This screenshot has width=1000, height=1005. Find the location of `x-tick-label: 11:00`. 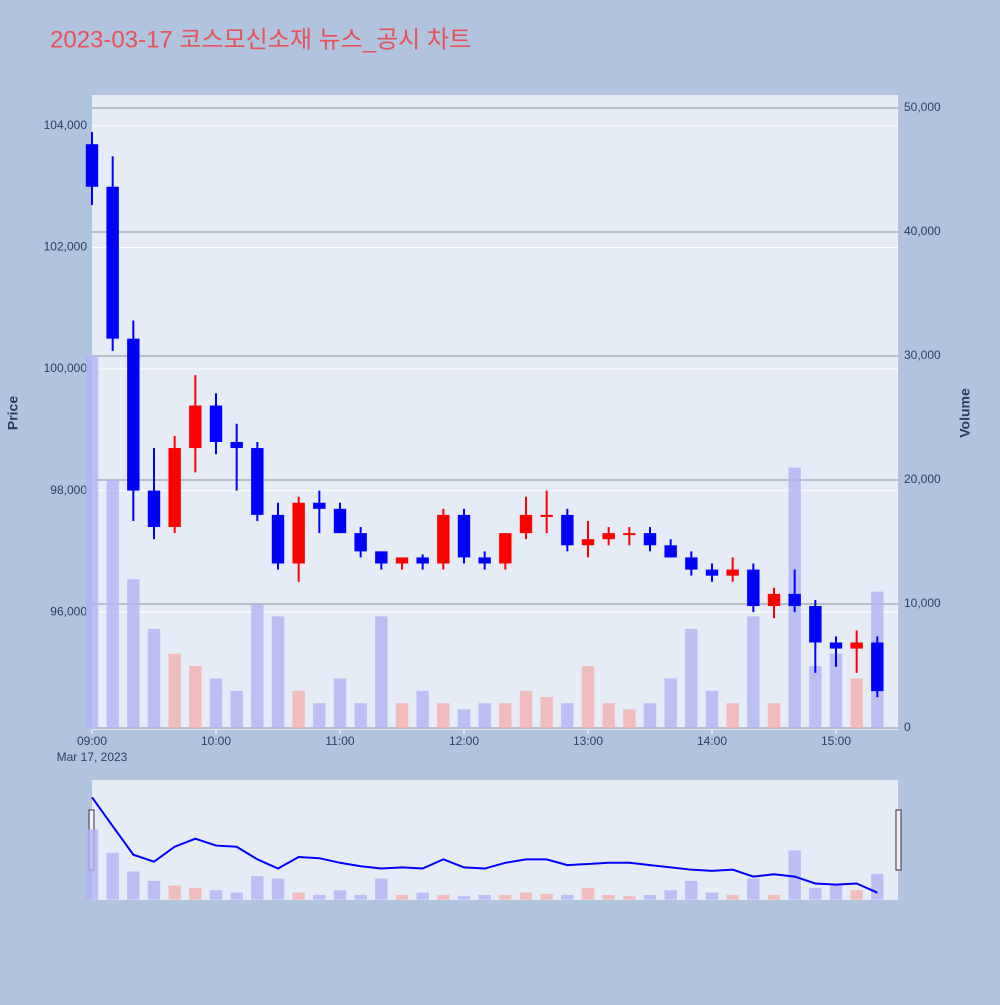

x-tick-label: 11:00 is located at coordinates (339, 741).